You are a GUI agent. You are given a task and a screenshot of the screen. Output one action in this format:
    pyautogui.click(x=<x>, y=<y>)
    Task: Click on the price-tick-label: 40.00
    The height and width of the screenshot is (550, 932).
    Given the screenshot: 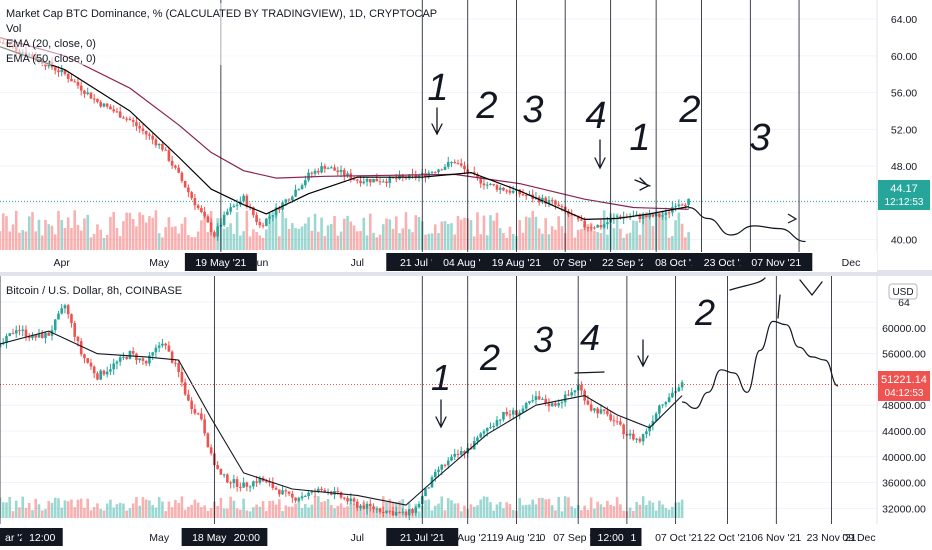 What is the action you would take?
    pyautogui.click(x=904, y=241)
    